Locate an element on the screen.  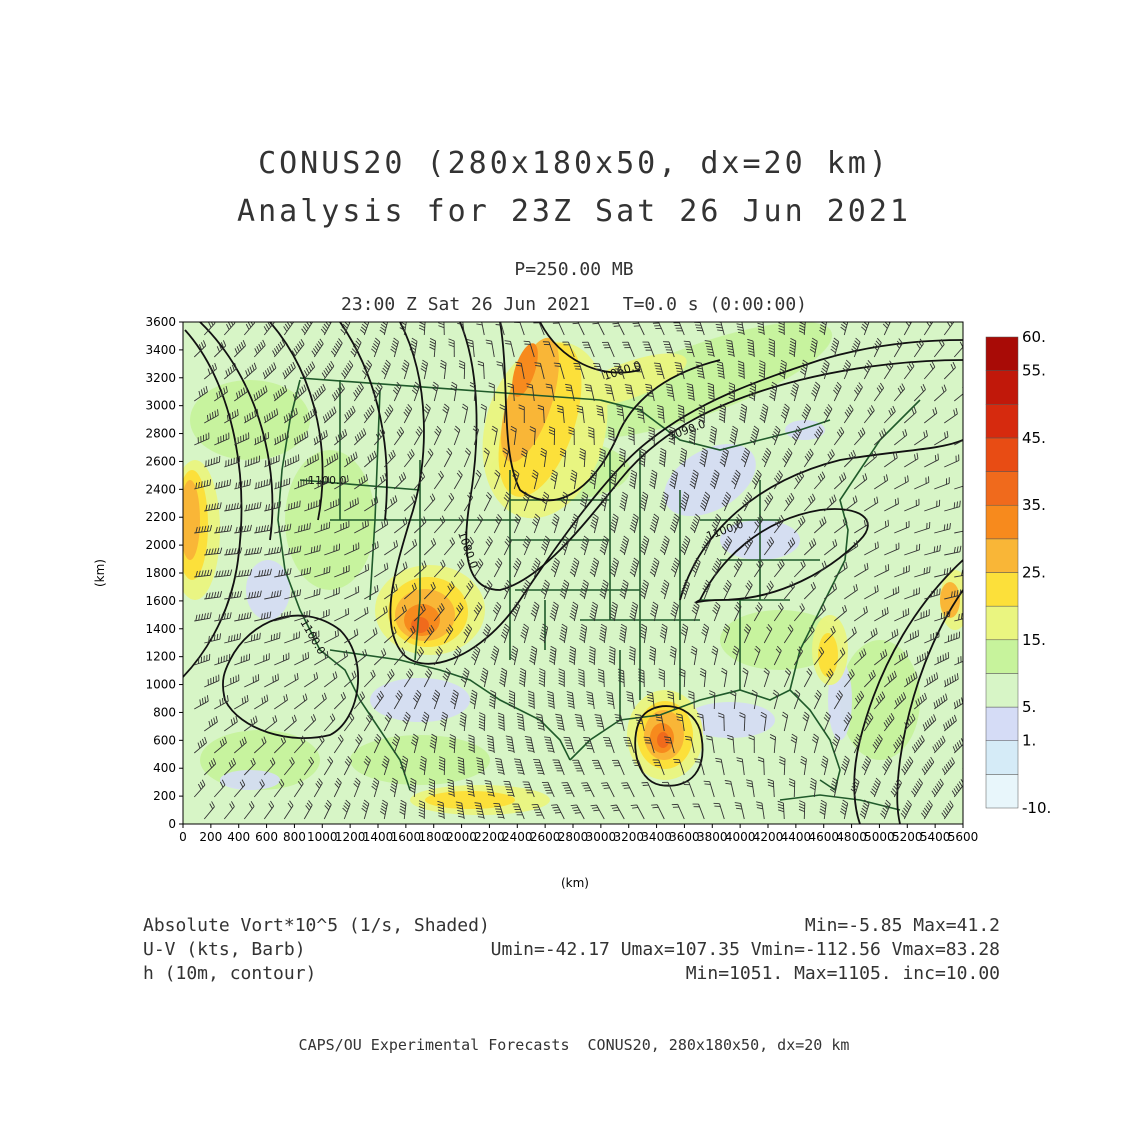
x-tick-label: 5600 is located at coordinates (963, 837).